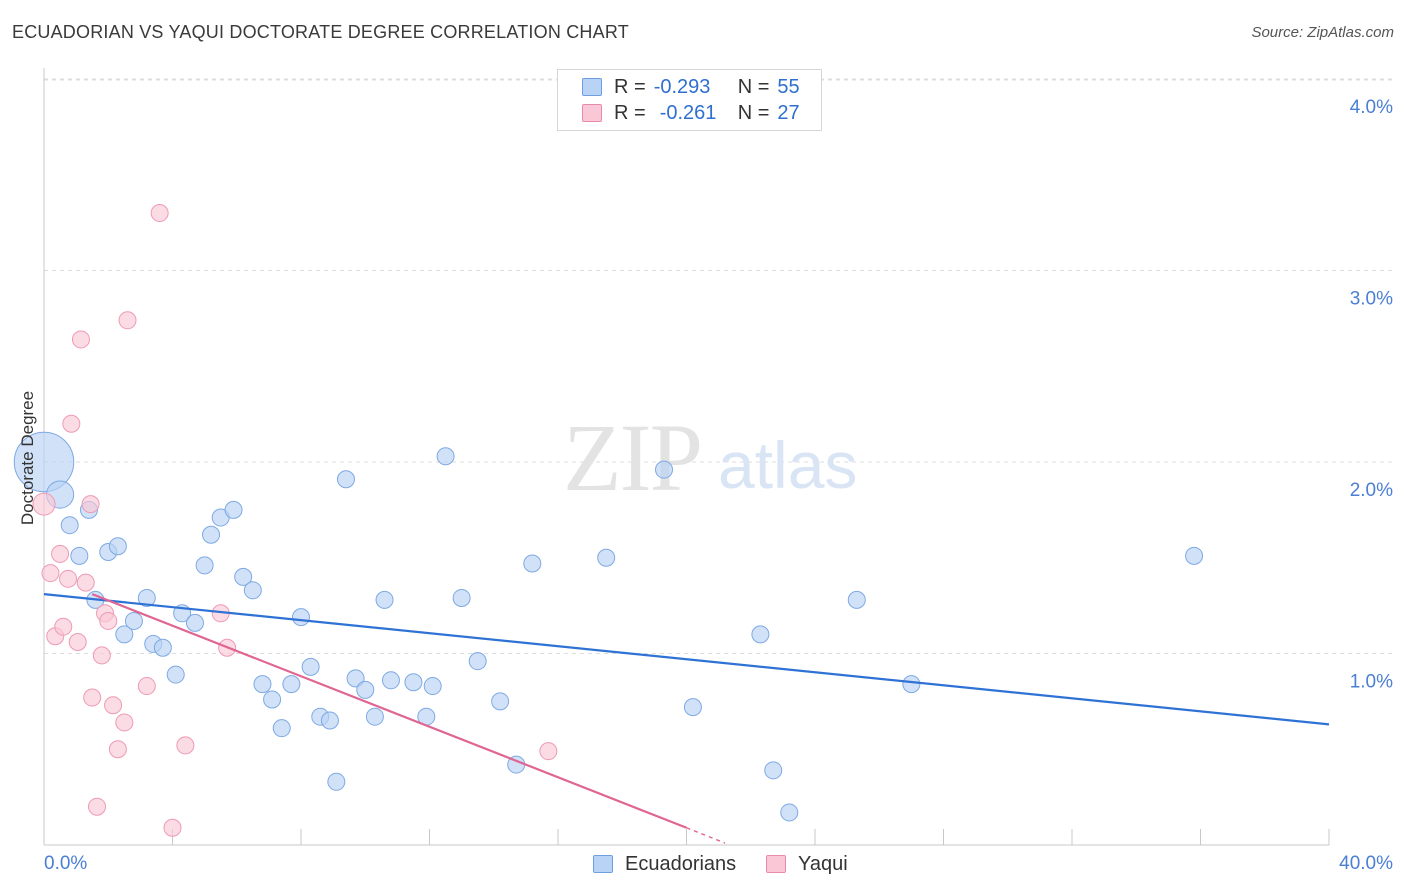 The height and width of the screenshot is (892, 1406). What do you see at coordinates (1371, 299) in the screenshot?
I see `y-tick-label: 3.0%` at bounding box center [1371, 299].